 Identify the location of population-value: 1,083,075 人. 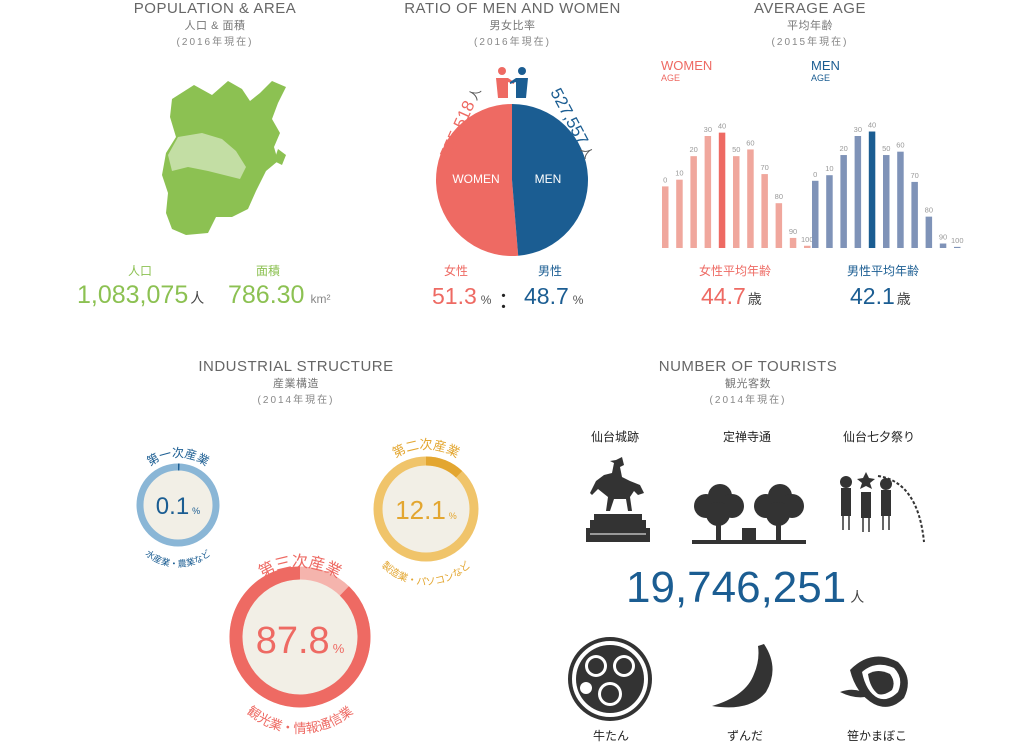
(140, 295).